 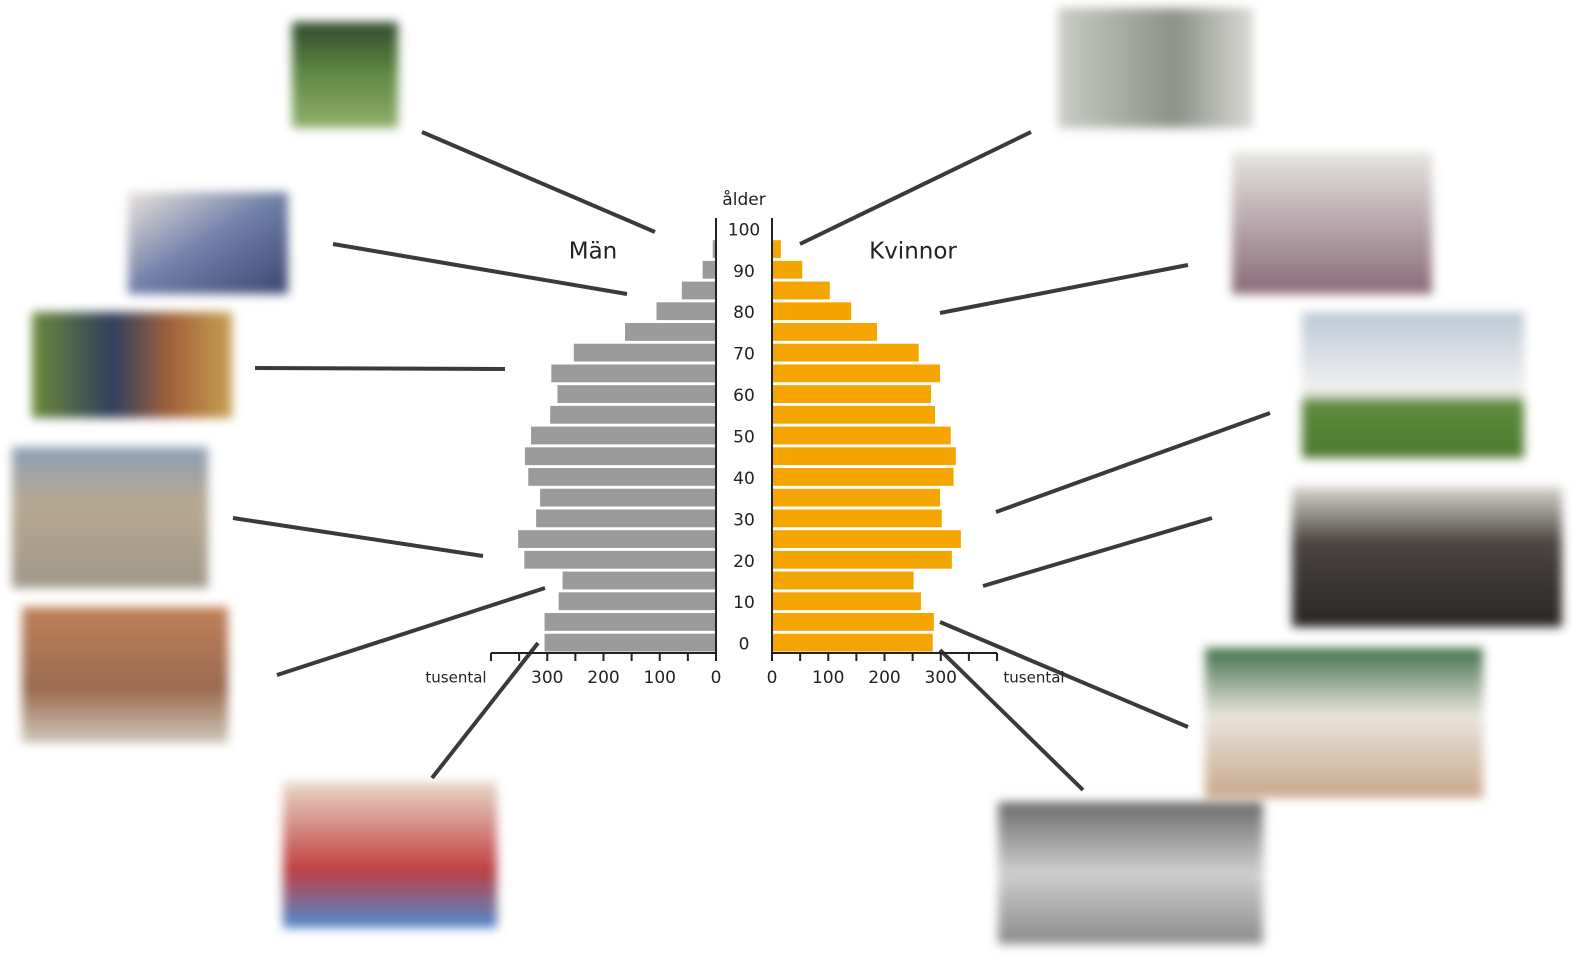 What do you see at coordinates (1413, 385) in the screenshot?
I see `photo-family-house` at bounding box center [1413, 385].